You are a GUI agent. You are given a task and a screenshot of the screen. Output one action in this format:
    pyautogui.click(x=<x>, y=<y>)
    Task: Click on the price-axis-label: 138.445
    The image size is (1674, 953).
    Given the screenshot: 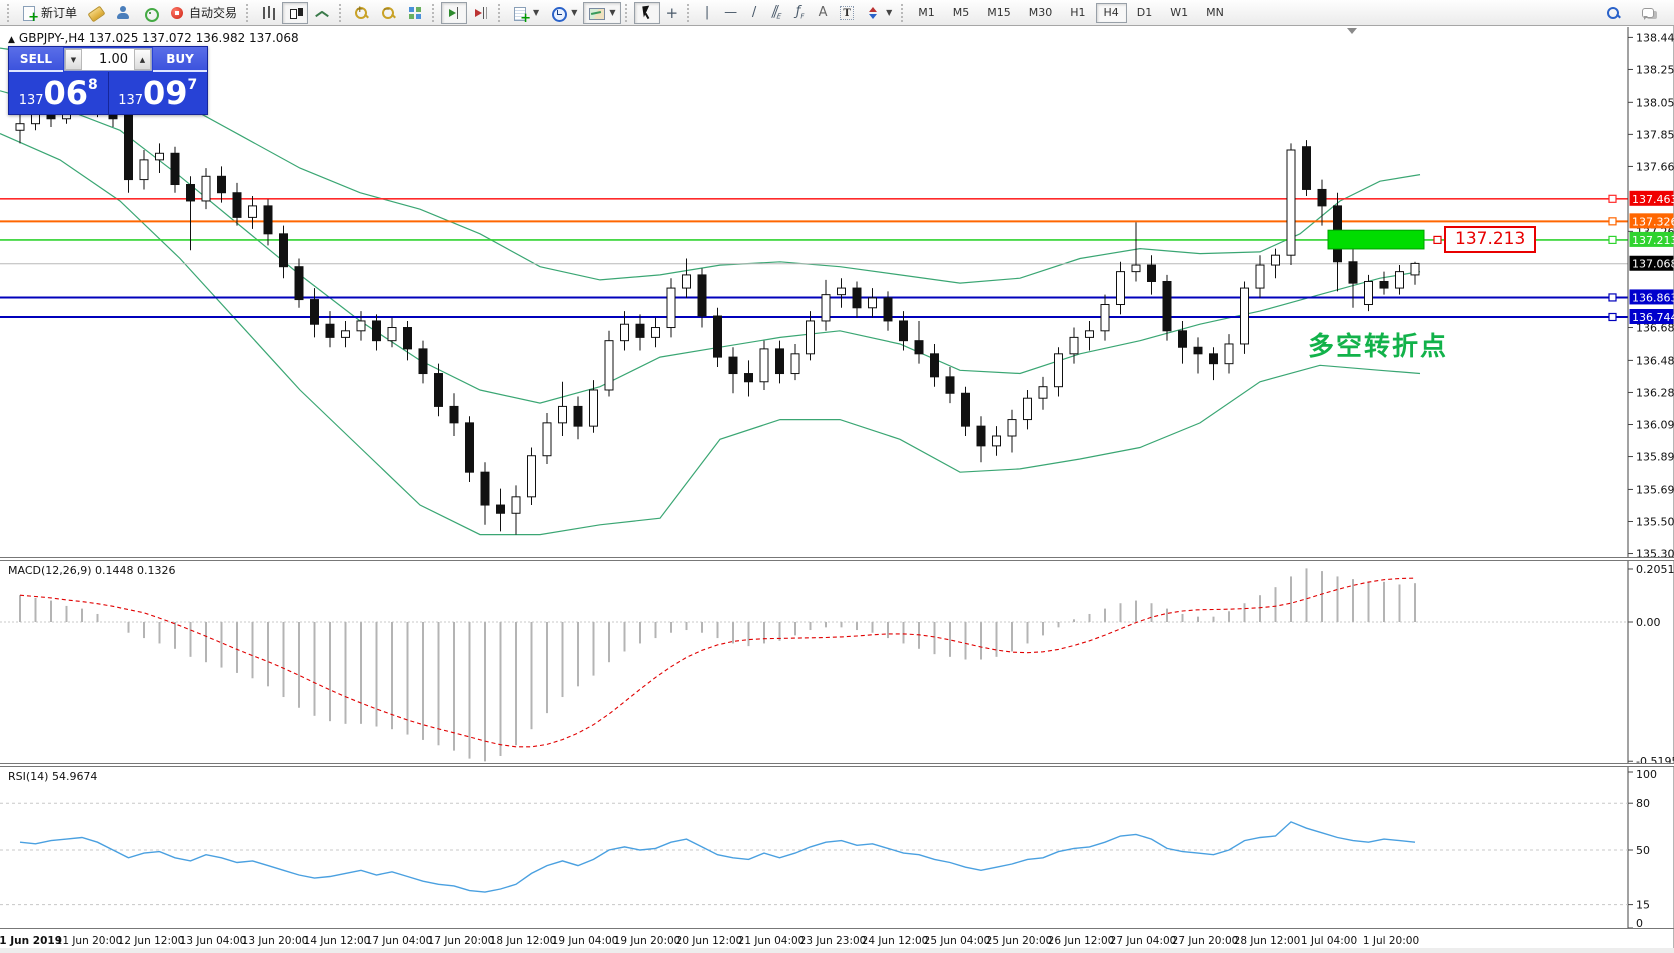 What is the action you would take?
    pyautogui.click(x=1655, y=37)
    